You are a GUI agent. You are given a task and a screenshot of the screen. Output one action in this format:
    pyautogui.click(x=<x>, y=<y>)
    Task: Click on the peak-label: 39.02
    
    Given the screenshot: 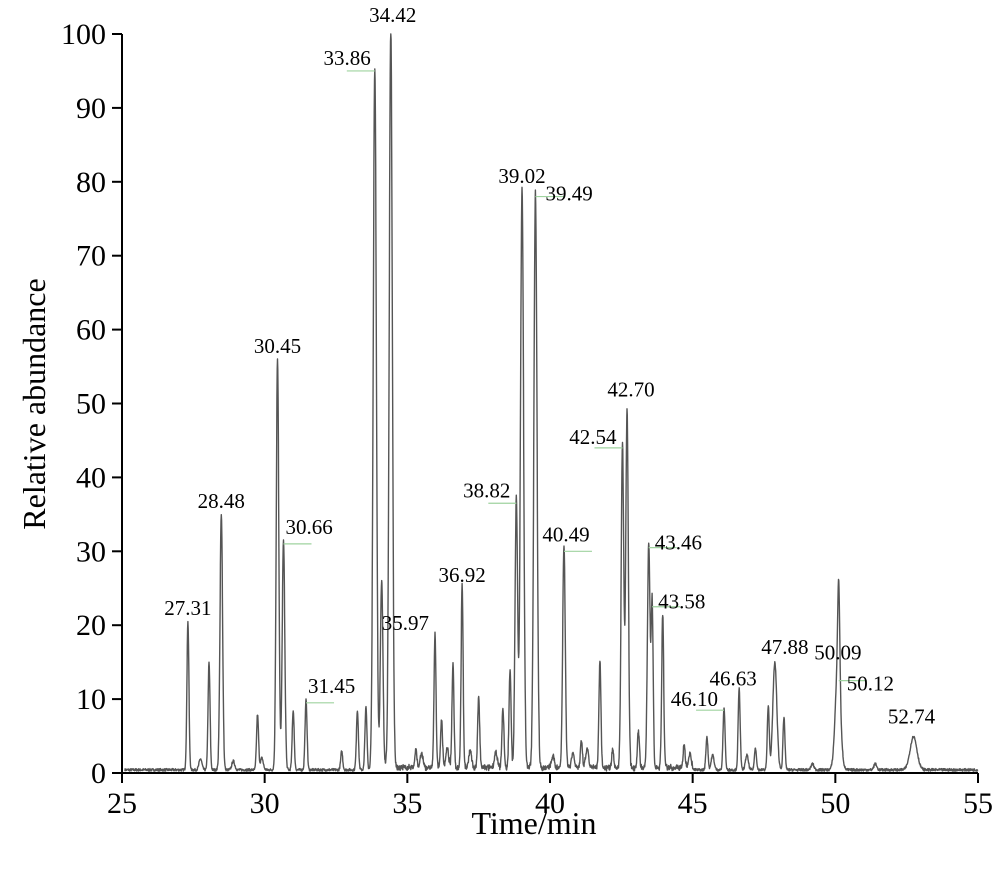 What is the action you would take?
    pyautogui.click(x=521, y=176)
    